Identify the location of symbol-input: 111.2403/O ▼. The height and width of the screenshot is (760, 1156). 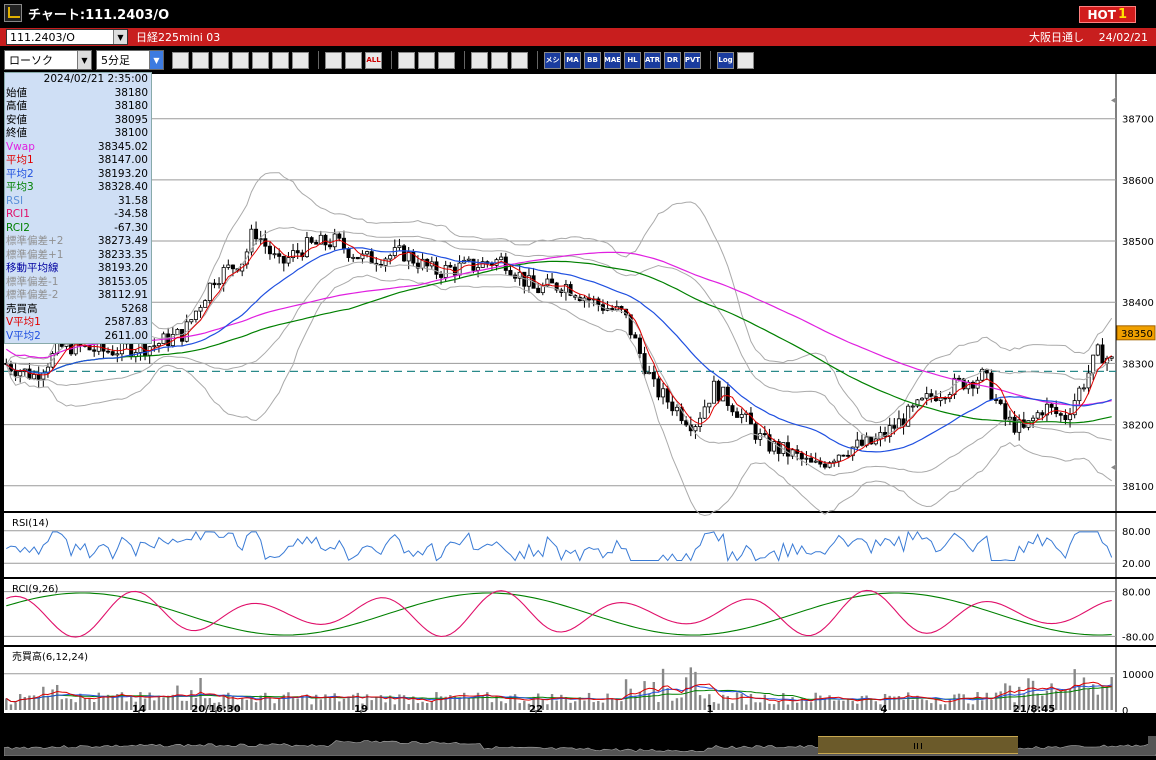
(67, 37).